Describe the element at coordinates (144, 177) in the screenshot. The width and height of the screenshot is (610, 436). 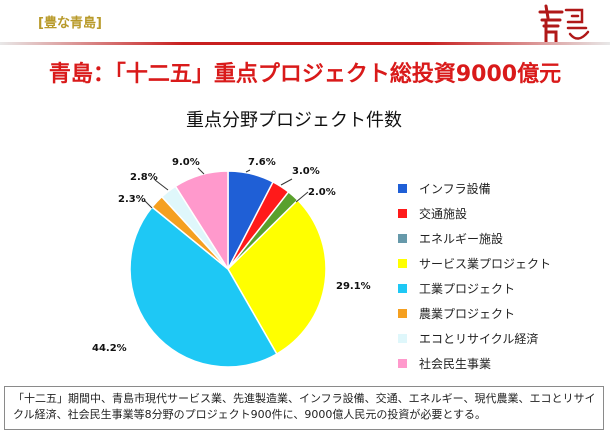
I see `data-label: 2.8%` at that location.